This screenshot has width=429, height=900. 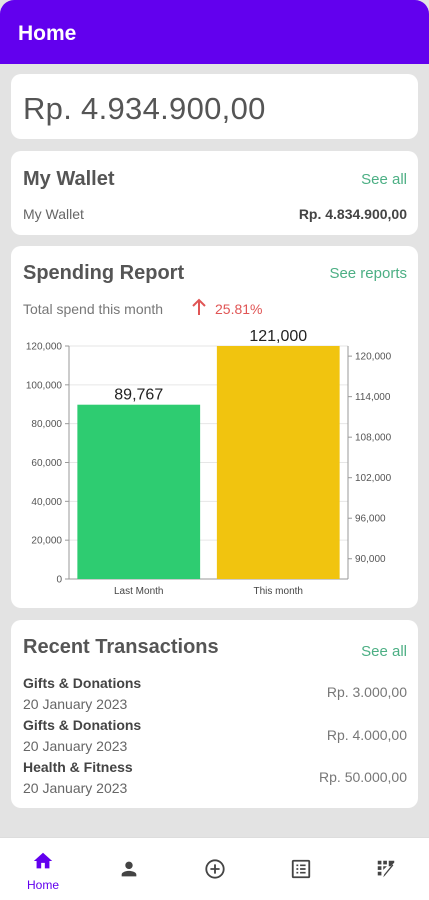 I want to click on transaction-amount: Rp. 3.000,00, so click(x=366, y=692).